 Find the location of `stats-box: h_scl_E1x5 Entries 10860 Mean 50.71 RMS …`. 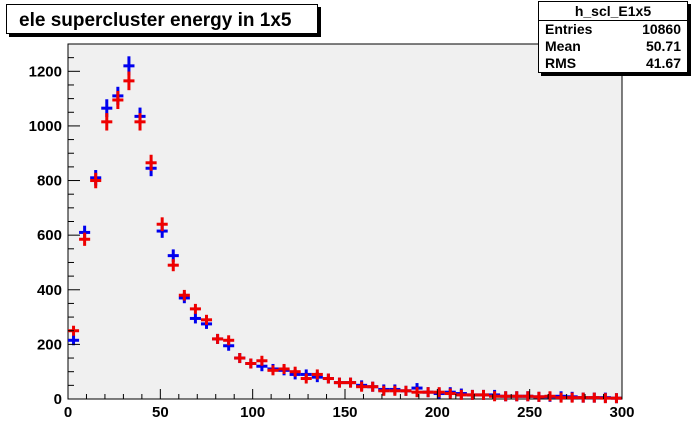

stats-box: h_scl_E1x5 Entries 10860 Mean 50.71 RMS … is located at coordinates (613, 37).